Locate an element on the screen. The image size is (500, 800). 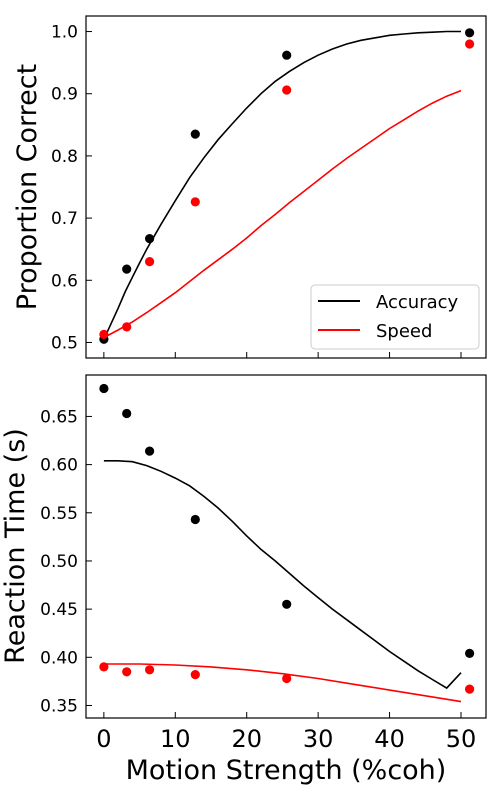
y-tick-label: 0.9 is located at coordinates (64, 95).